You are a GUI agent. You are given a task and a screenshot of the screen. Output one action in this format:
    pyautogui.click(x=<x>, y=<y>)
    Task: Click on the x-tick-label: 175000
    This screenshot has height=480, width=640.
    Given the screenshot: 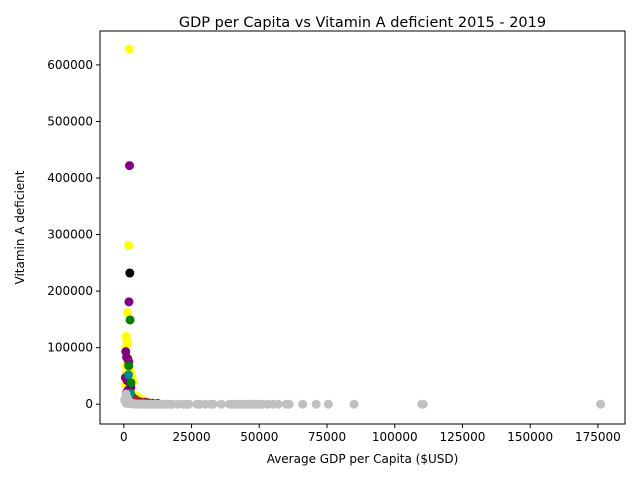 What is the action you would take?
    pyautogui.click(x=598, y=437)
    